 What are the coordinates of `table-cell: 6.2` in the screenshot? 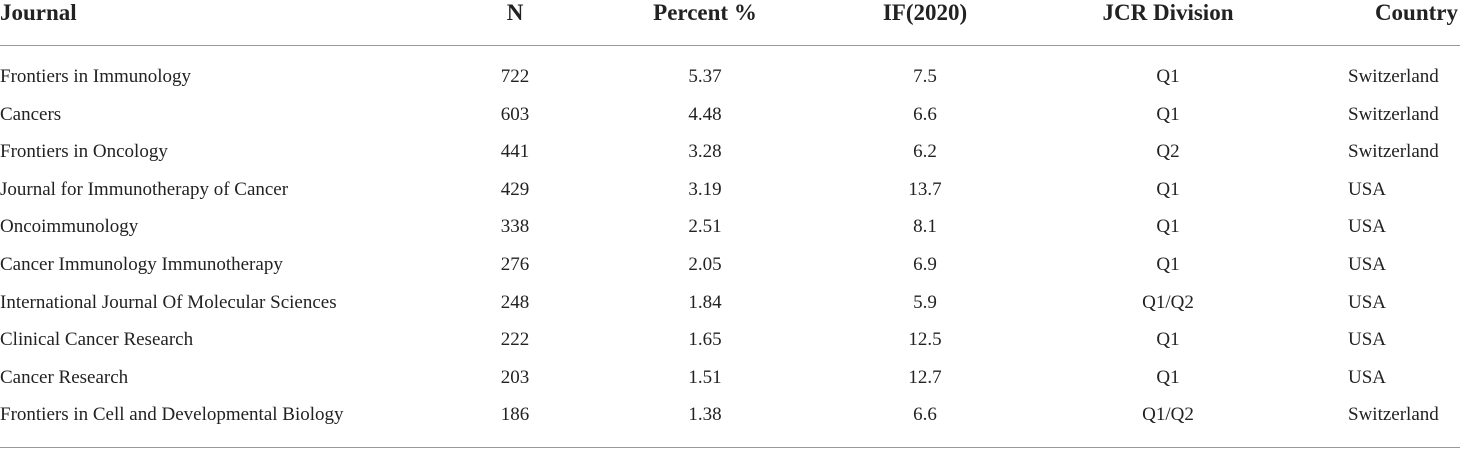 It's located at (925, 152).